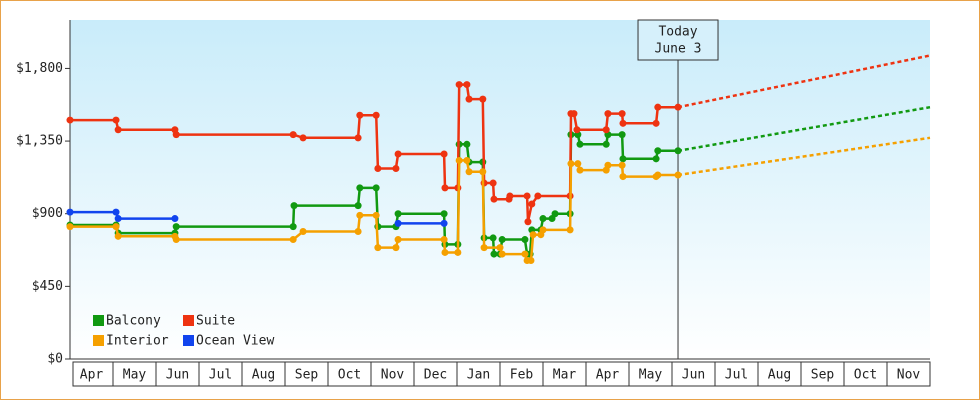  What do you see at coordinates (47, 286) in the screenshot?
I see `y-tick-label: $450` at bounding box center [47, 286].